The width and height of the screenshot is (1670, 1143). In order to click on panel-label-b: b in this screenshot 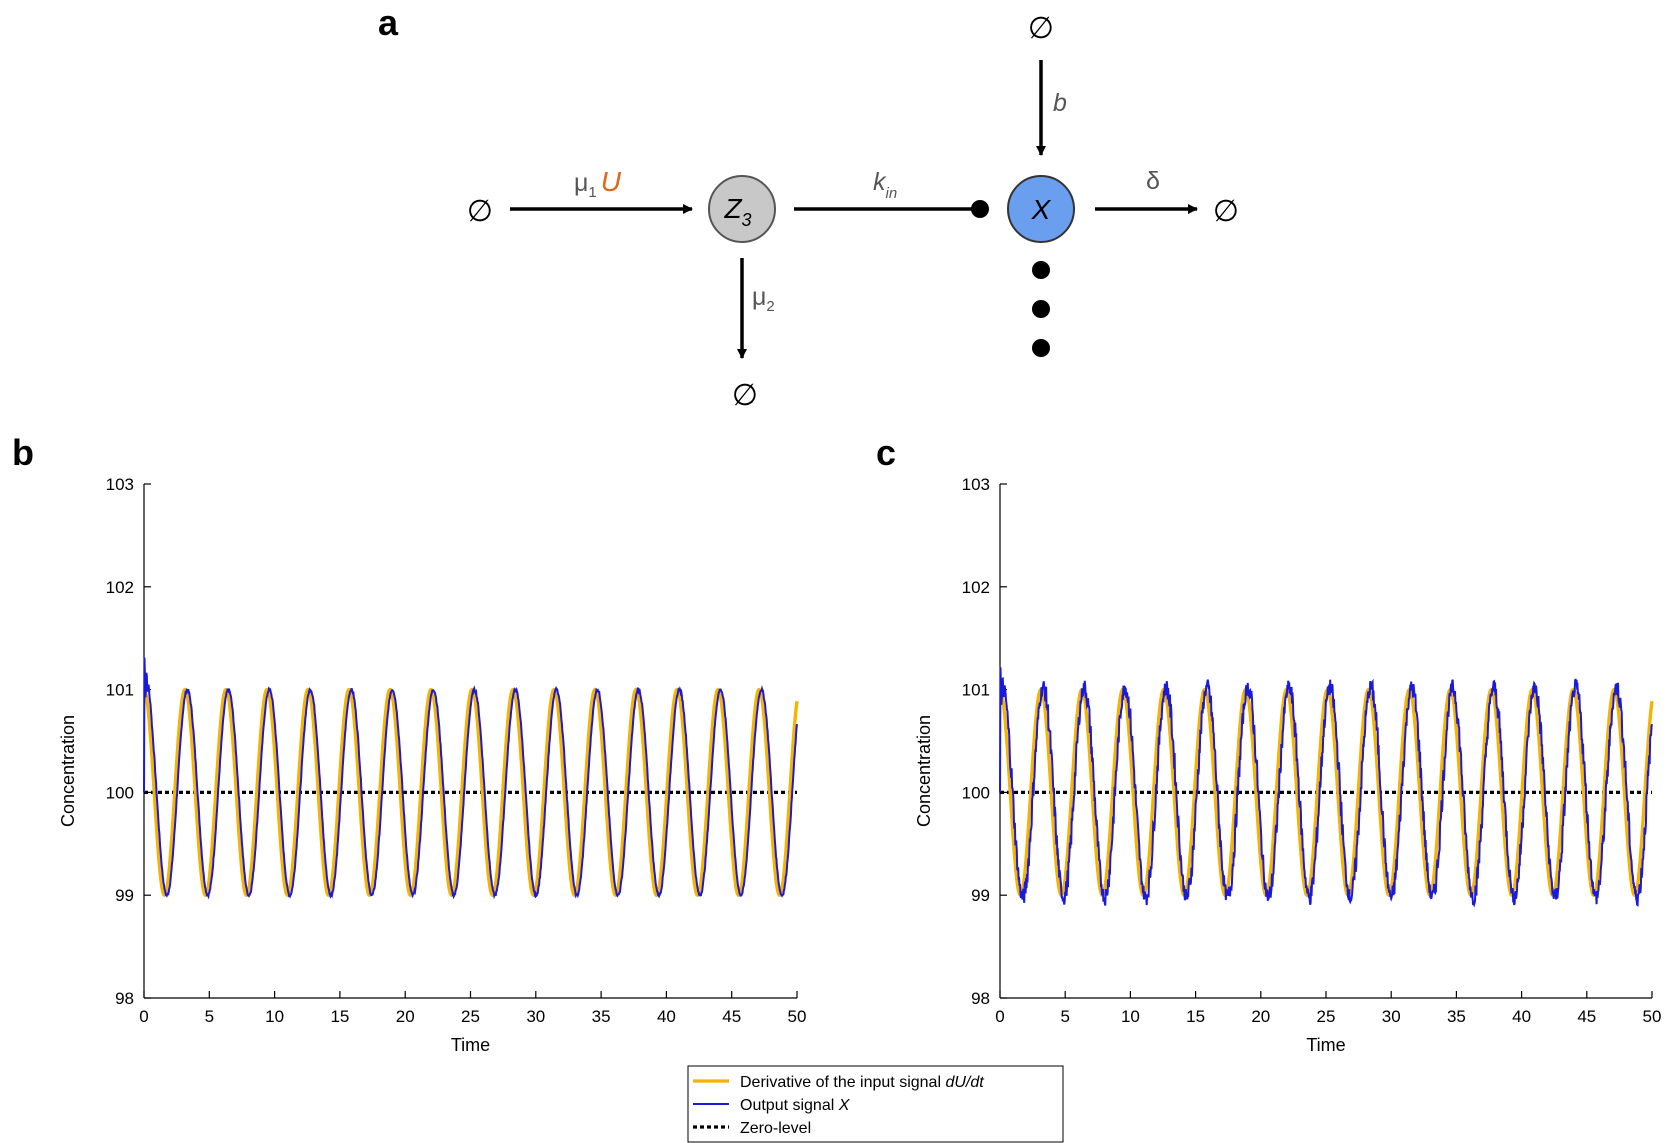, I will do `click(23, 452)`.